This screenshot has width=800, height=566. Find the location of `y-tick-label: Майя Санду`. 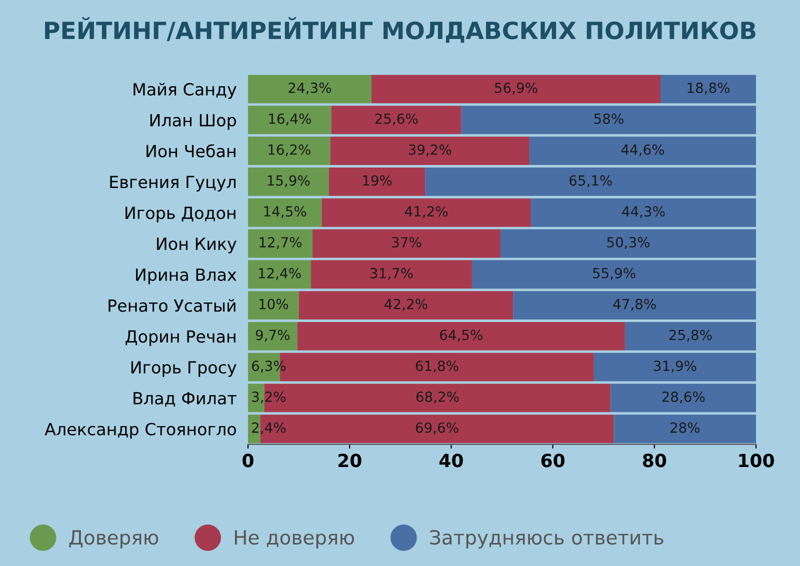

y-tick-label: Майя Санду is located at coordinates (185, 90).